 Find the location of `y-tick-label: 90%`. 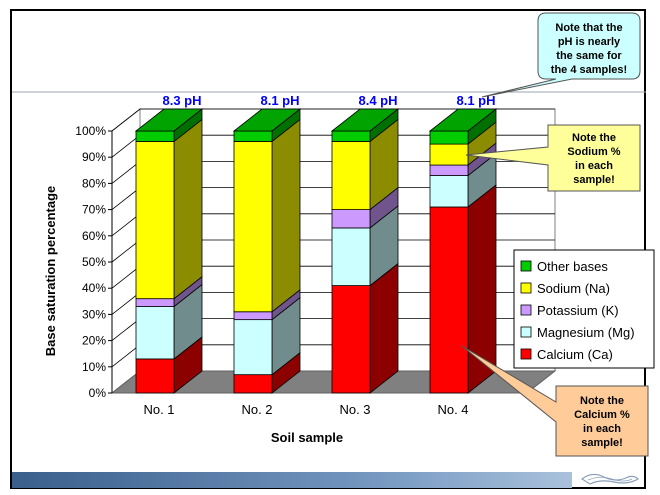

y-tick-label: 90% is located at coordinates (94, 157).